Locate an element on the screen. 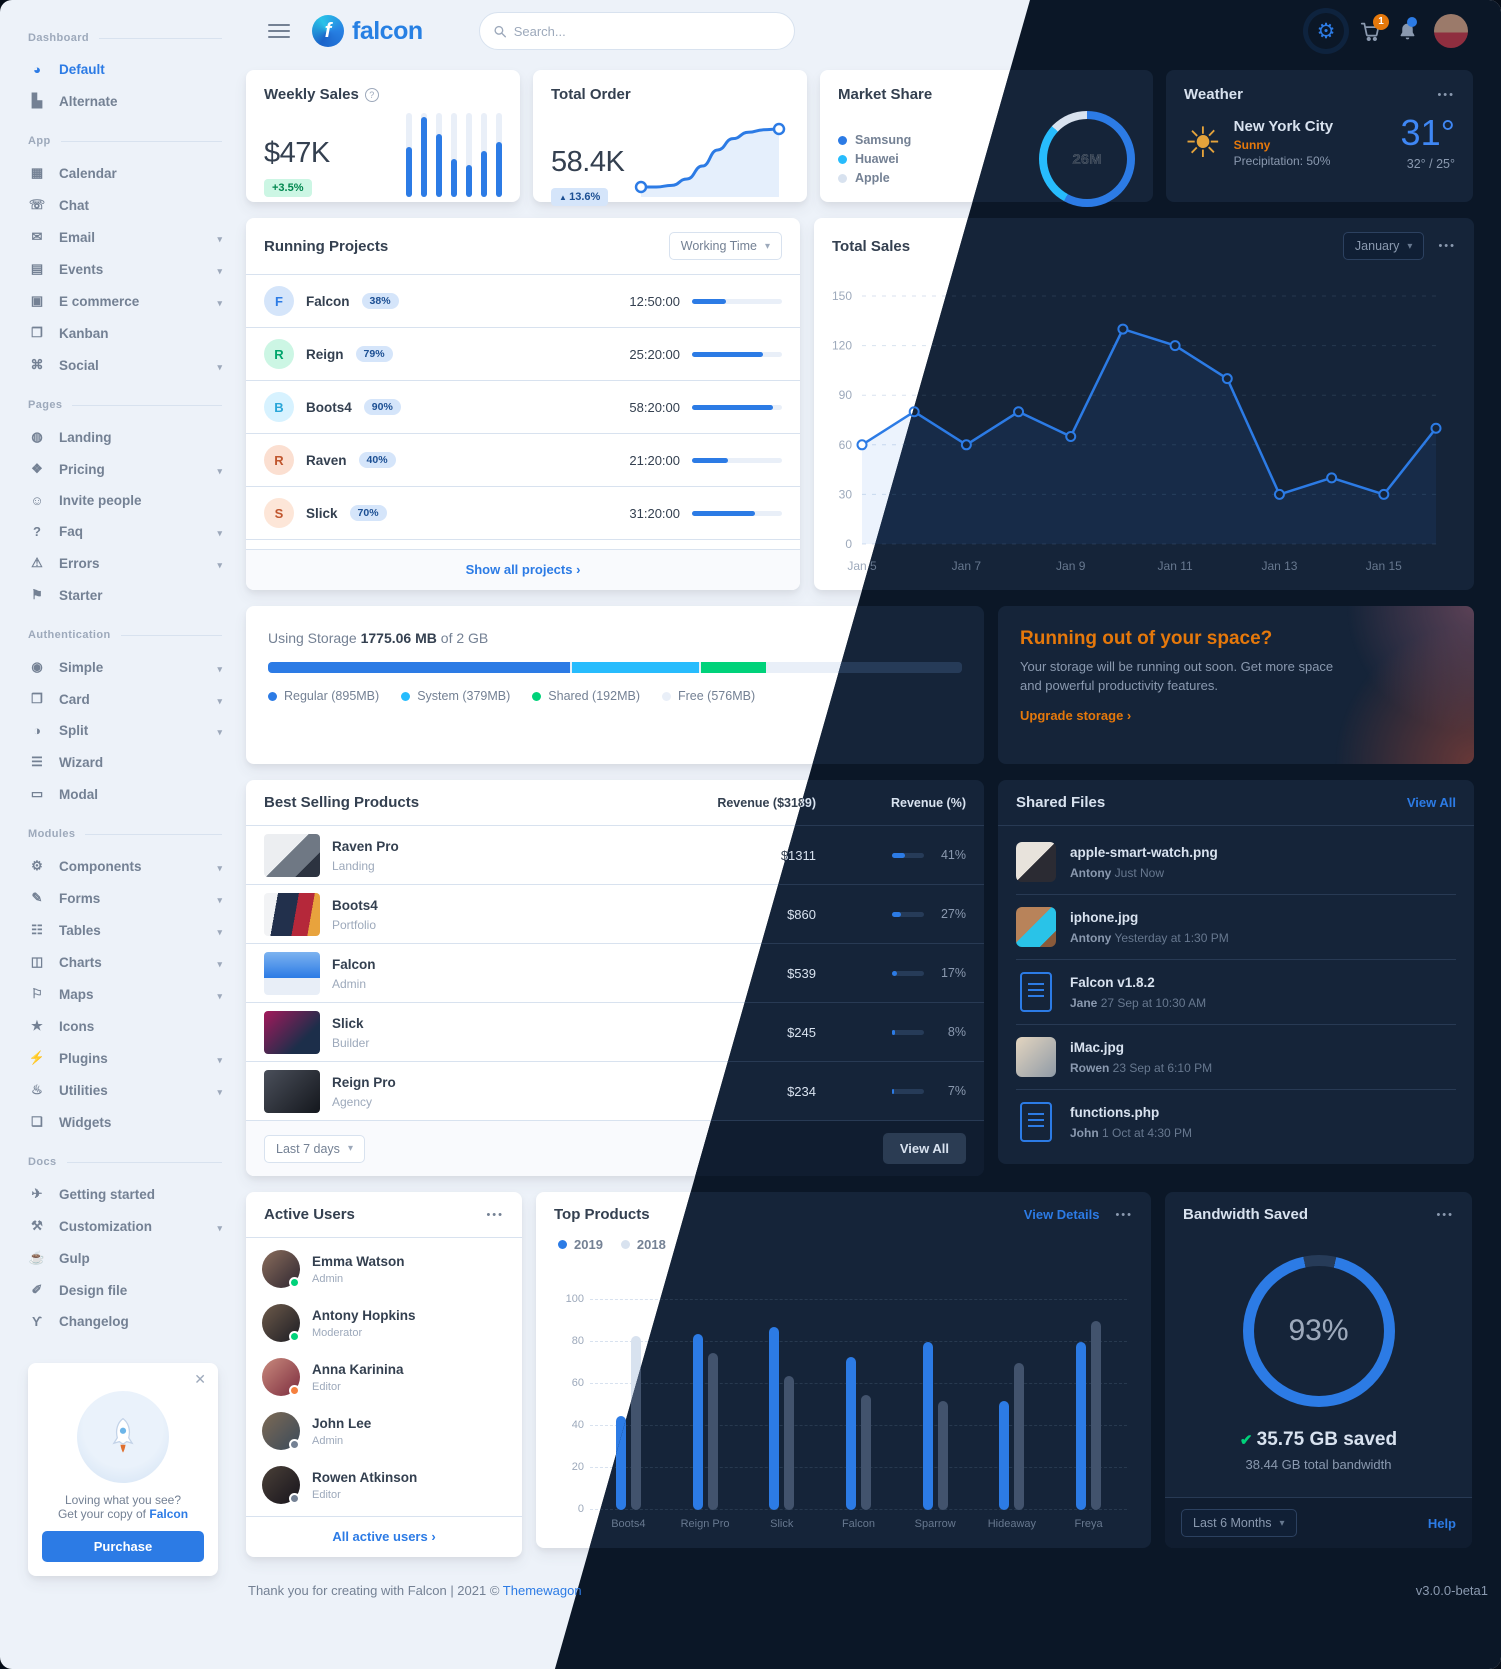 The height and width of the screenshot is (1669, 1501). show-all-projects-link: Show all projects is located at coordinates (523, 569).